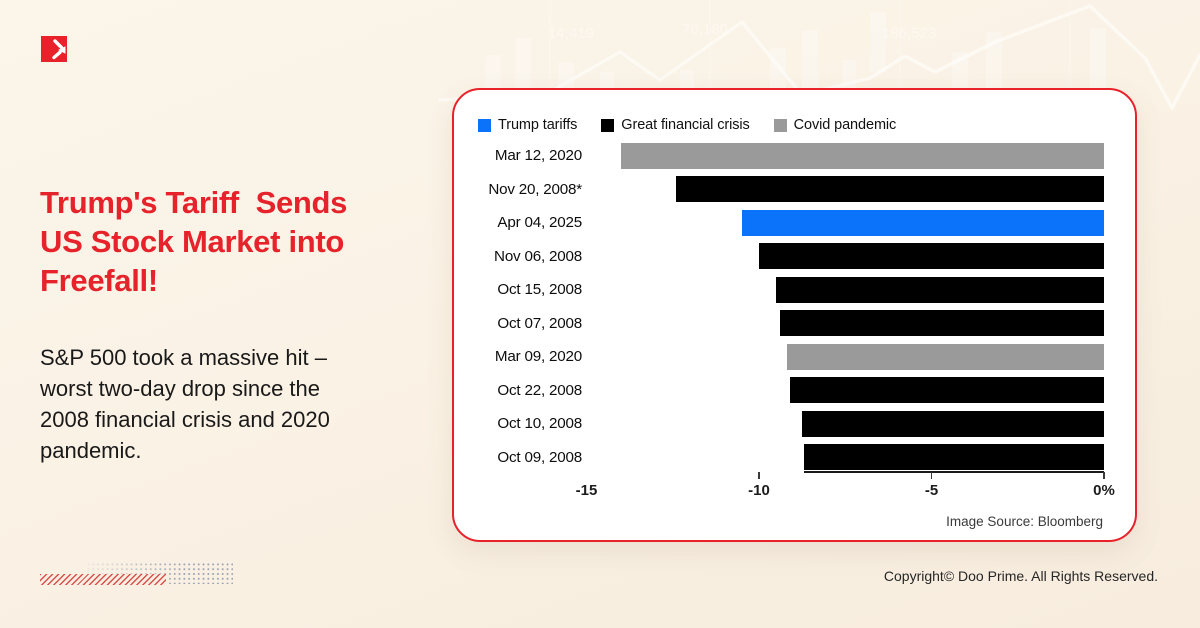  I want to click on covid-legend-swatch, so click(780, 125).